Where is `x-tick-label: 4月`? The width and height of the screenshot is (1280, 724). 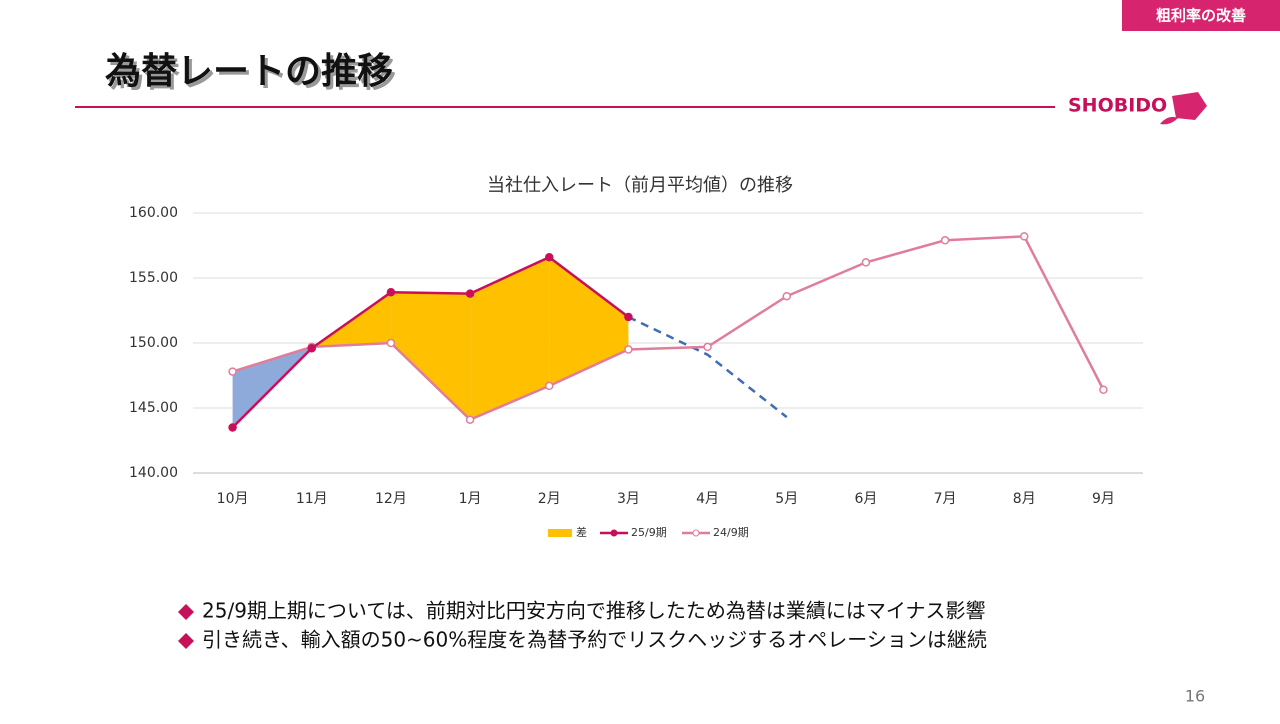 x-tick-label: 4月 is located at coordinates (707, 499).